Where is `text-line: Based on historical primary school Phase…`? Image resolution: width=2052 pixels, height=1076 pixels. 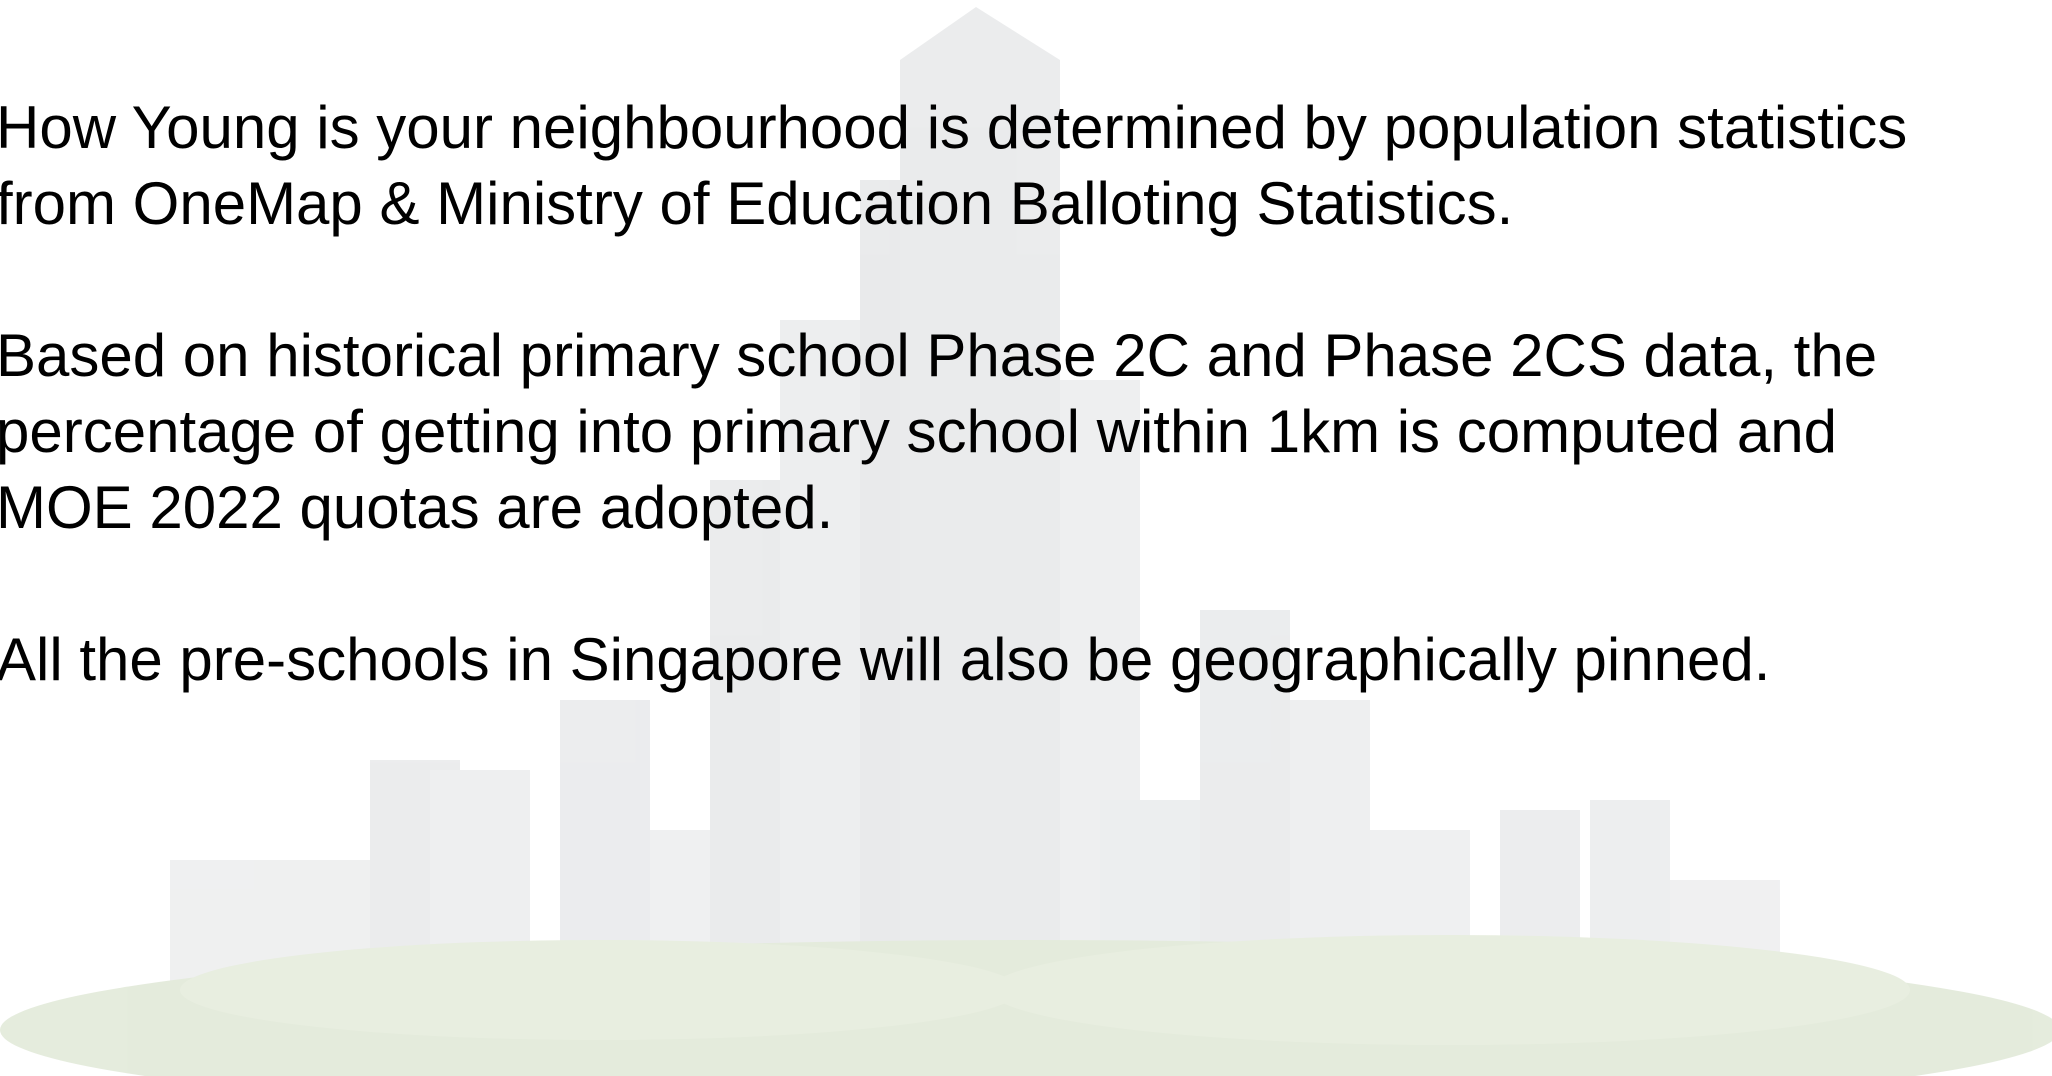
text-line: Based on historical primary school Phase… is located at coordinates (938, 355).